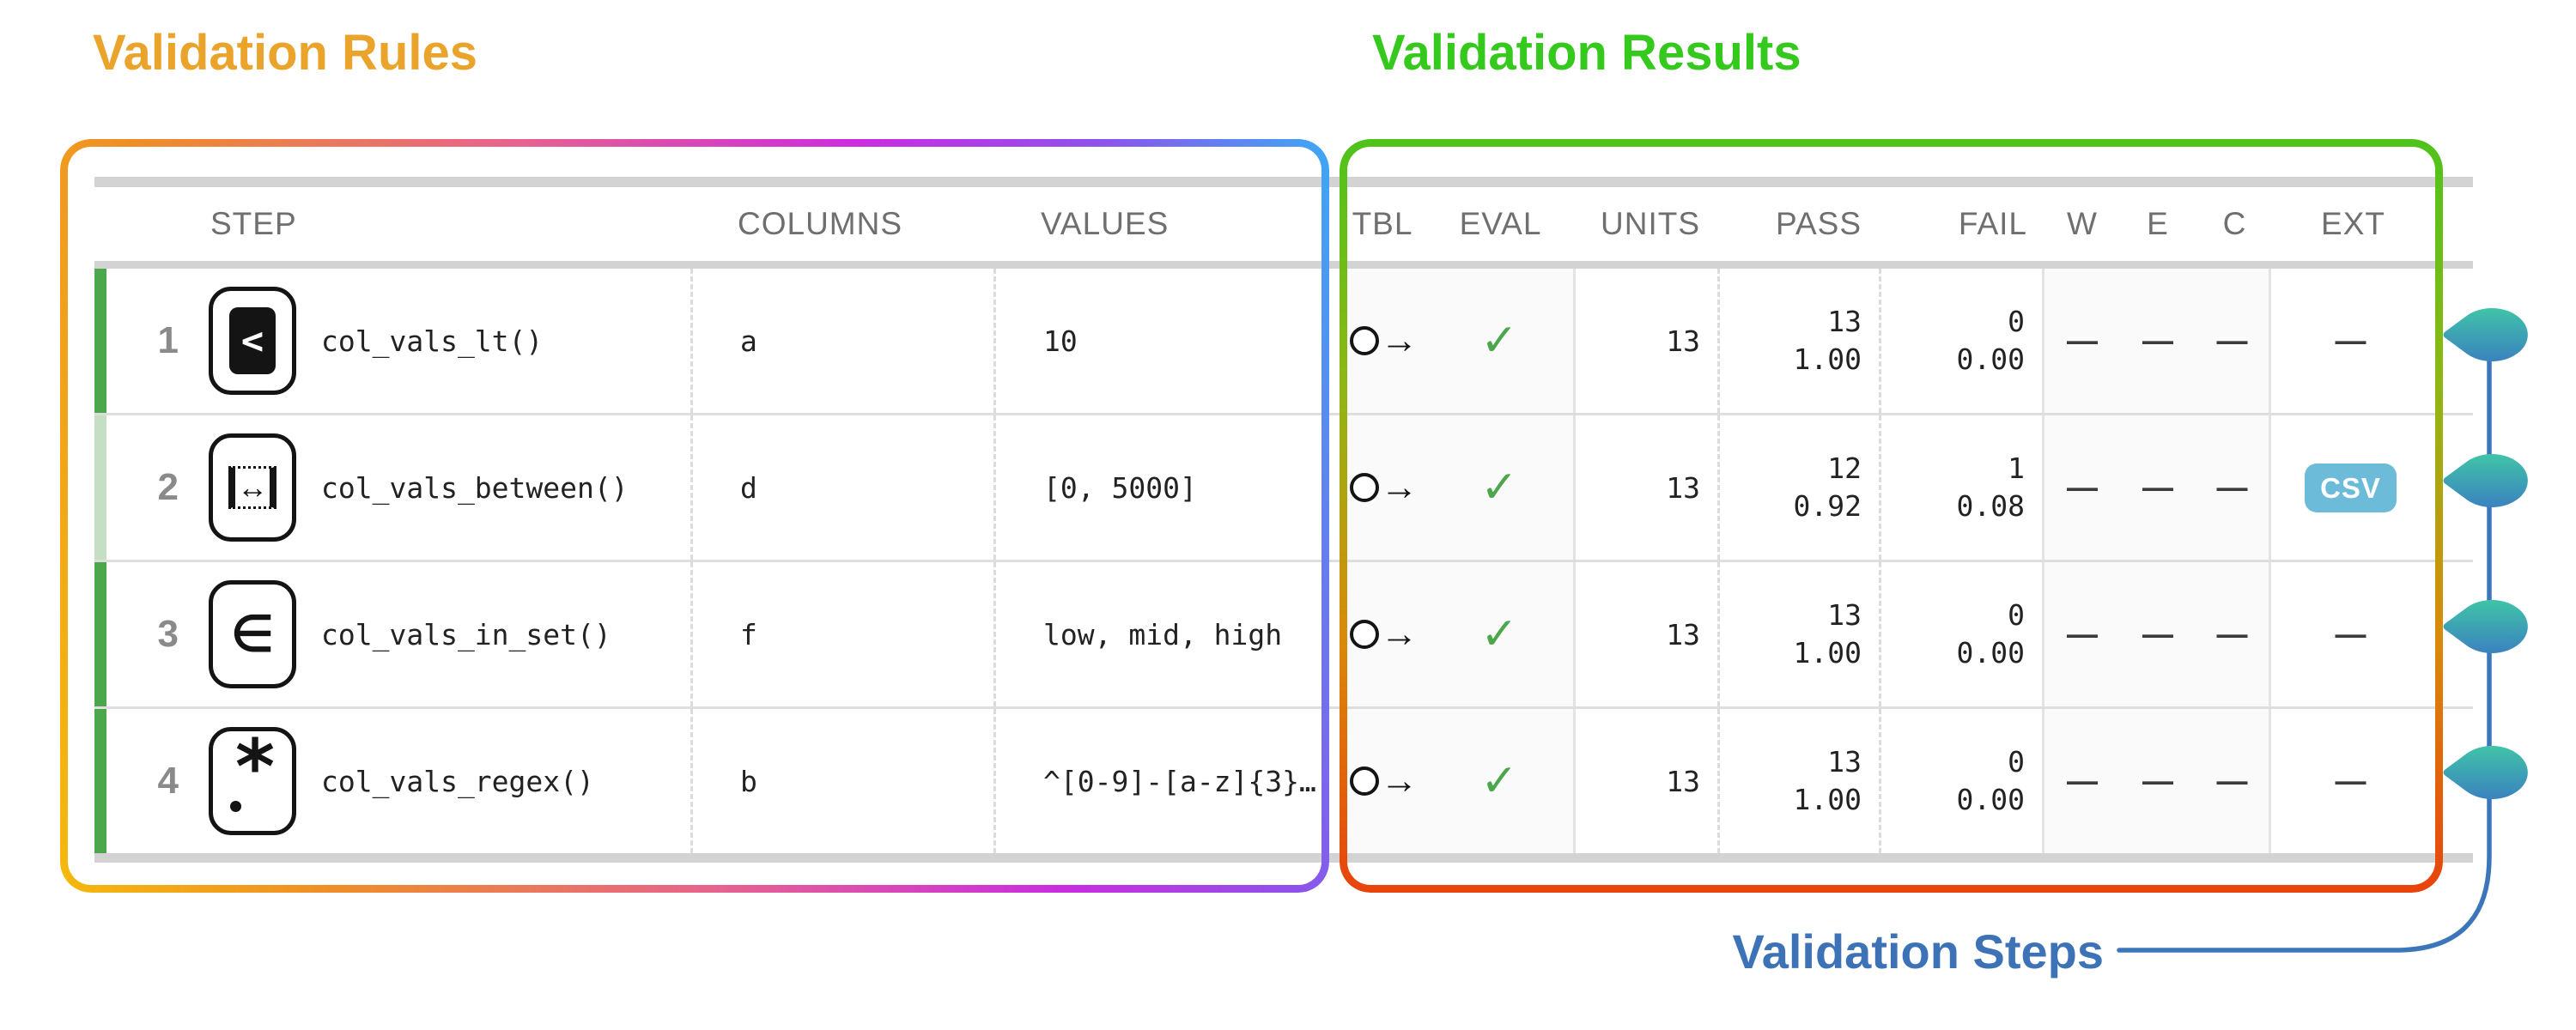 The image size is (2576, 1030). Describe the element at coordinates (1918, 951) in the screenshot. I see `steps-label: Validation Steps` at that location.